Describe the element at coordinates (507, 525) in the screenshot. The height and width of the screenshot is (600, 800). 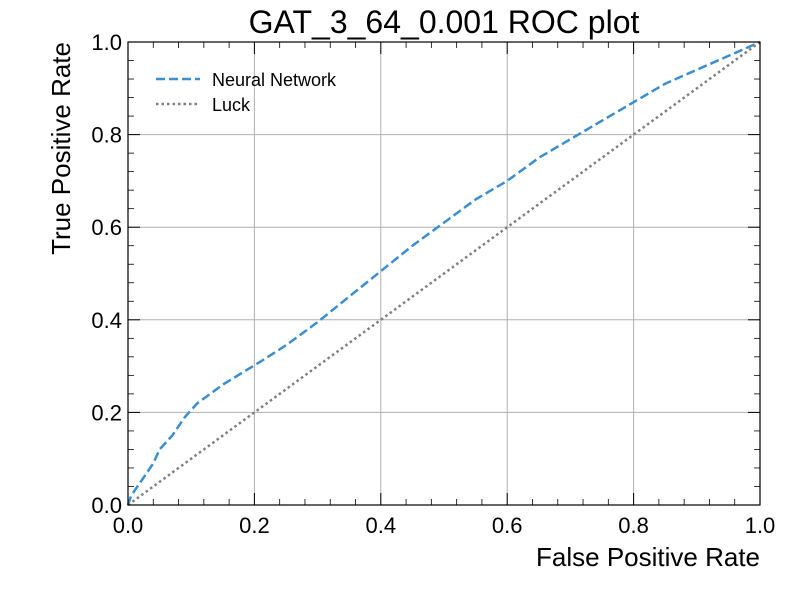
I see `x-tick-label: 0.6` at that location.